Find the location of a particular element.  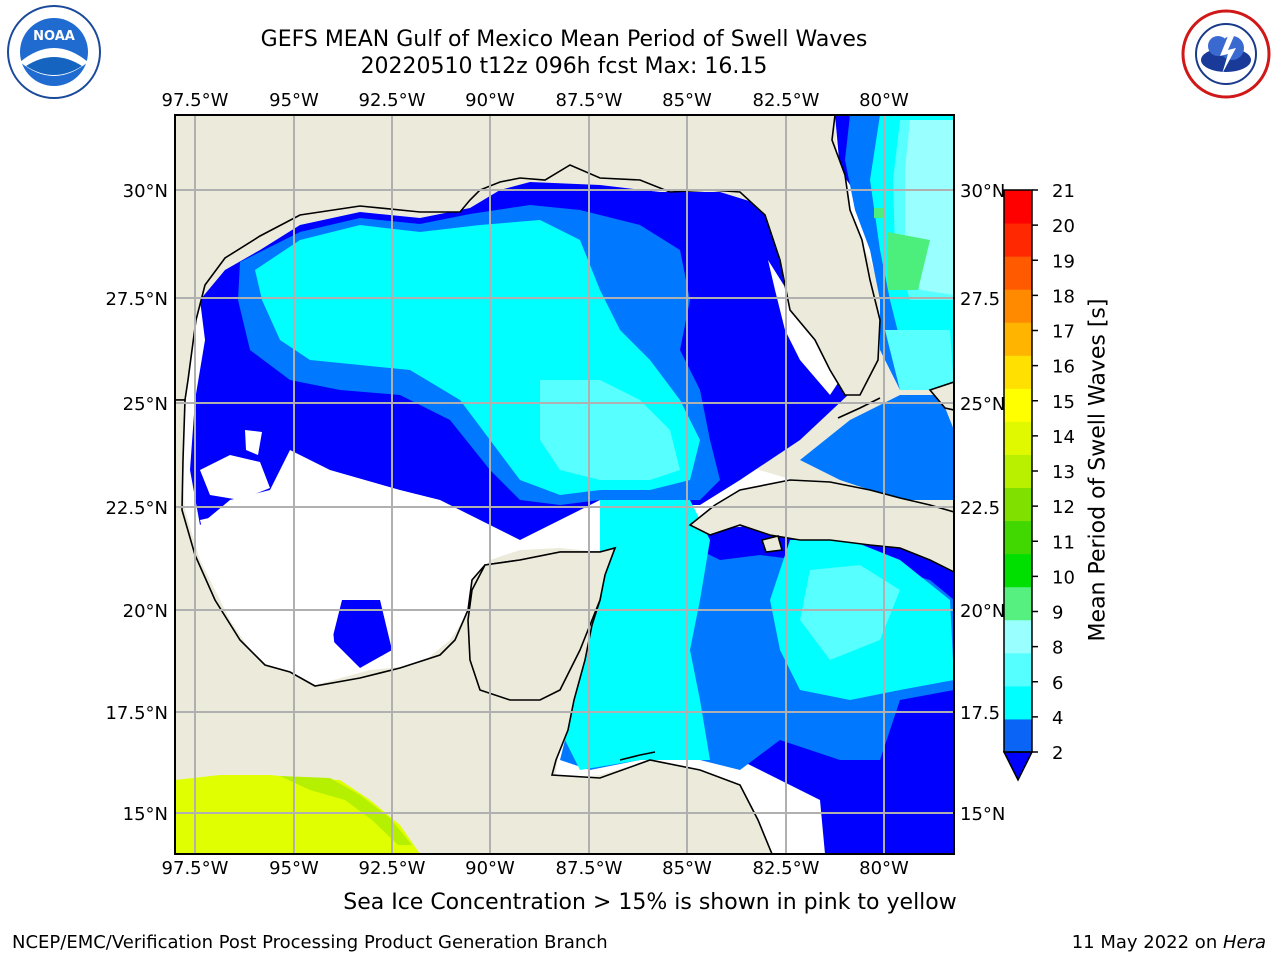

colorbar-title: Mean Period of Swell Waves [s] is located at coordinates (1098, 470).